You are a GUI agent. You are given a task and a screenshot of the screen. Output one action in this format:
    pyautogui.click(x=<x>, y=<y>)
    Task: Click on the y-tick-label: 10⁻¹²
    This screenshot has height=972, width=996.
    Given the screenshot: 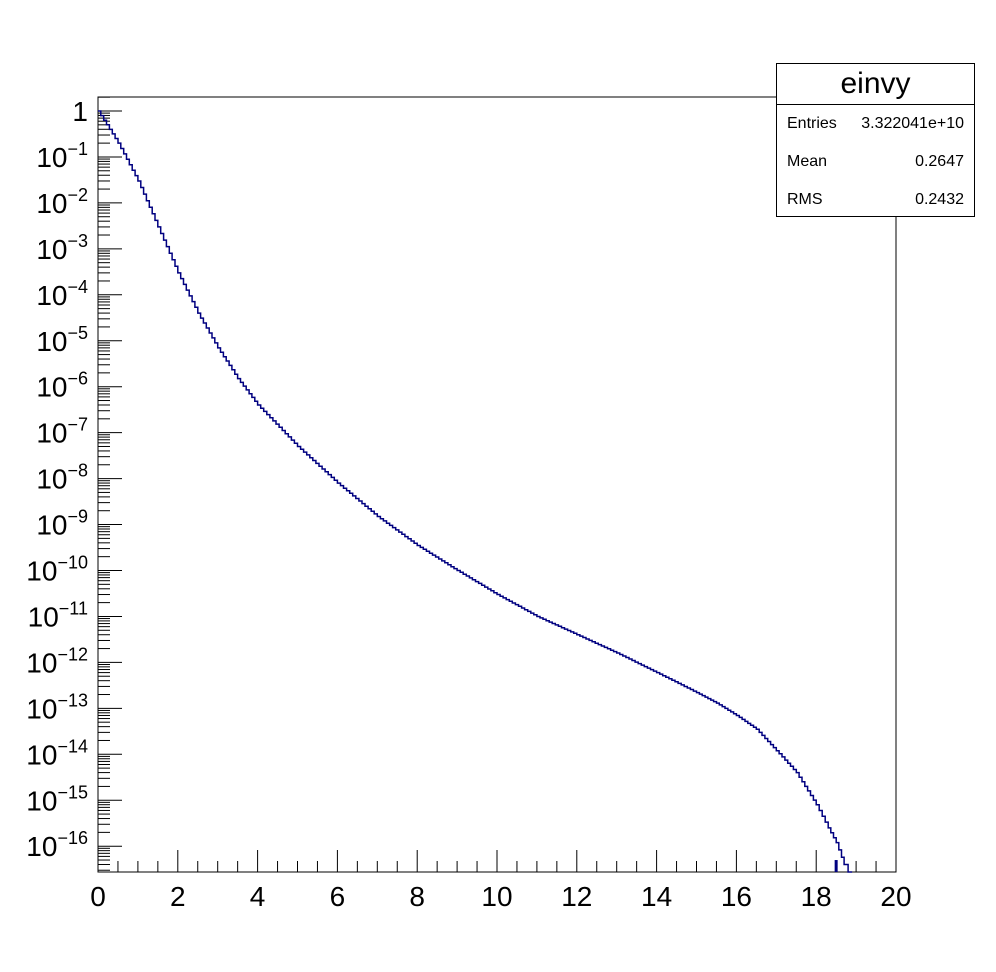 What is the action you would take?
    pyautogui.click(x=57, y=661)
    